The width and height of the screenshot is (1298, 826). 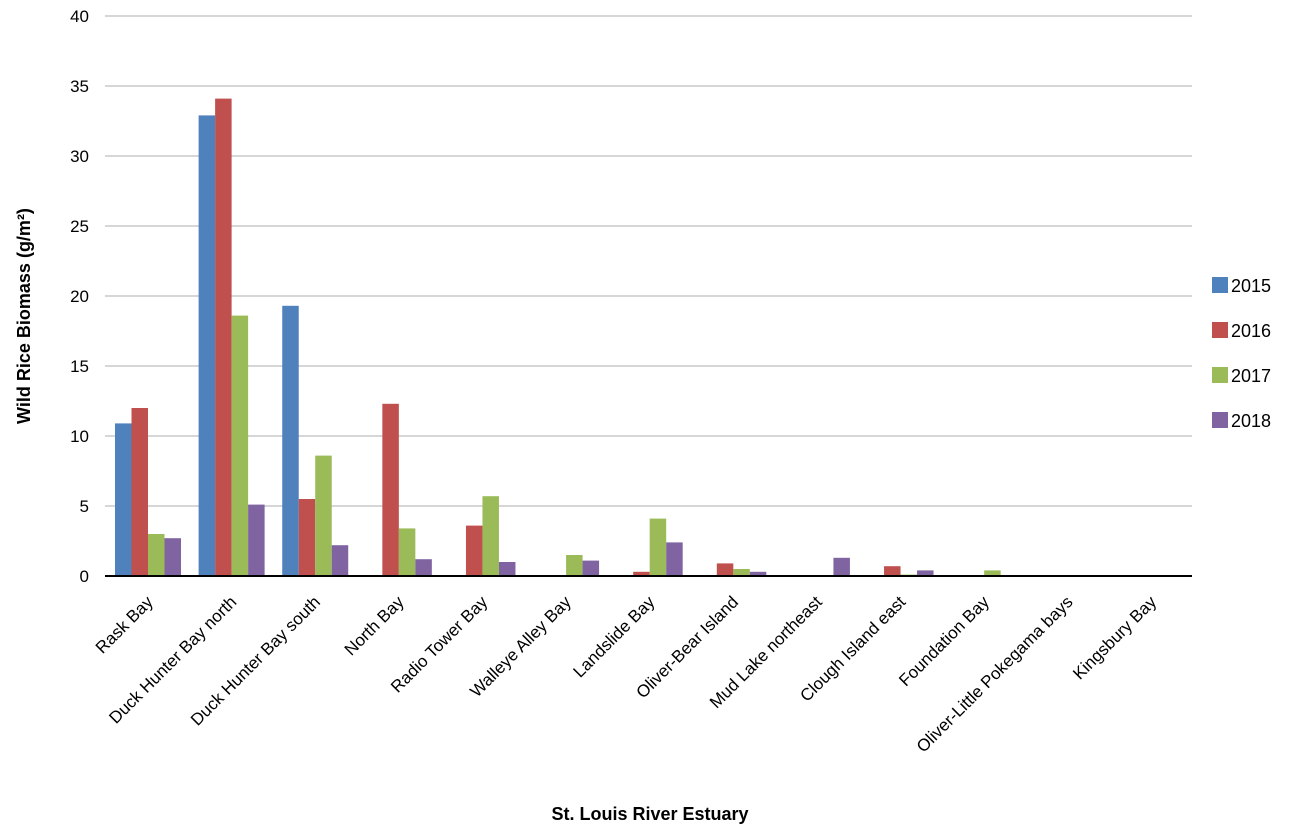 I want to click on y-axis-title: Wild Rice Biomass (g/m²), so click(x=24, y=316).